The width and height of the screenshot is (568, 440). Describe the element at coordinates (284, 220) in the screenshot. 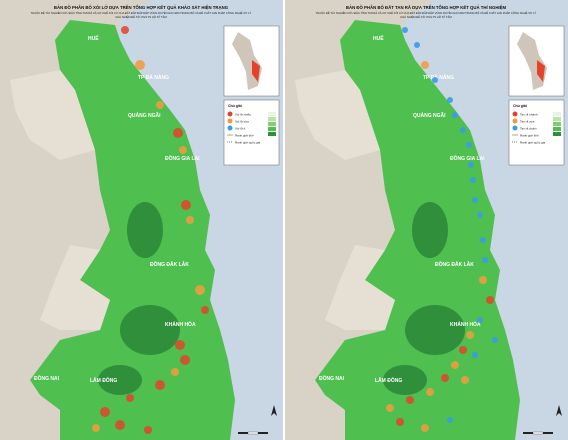

I see `panel-divider` at that location.